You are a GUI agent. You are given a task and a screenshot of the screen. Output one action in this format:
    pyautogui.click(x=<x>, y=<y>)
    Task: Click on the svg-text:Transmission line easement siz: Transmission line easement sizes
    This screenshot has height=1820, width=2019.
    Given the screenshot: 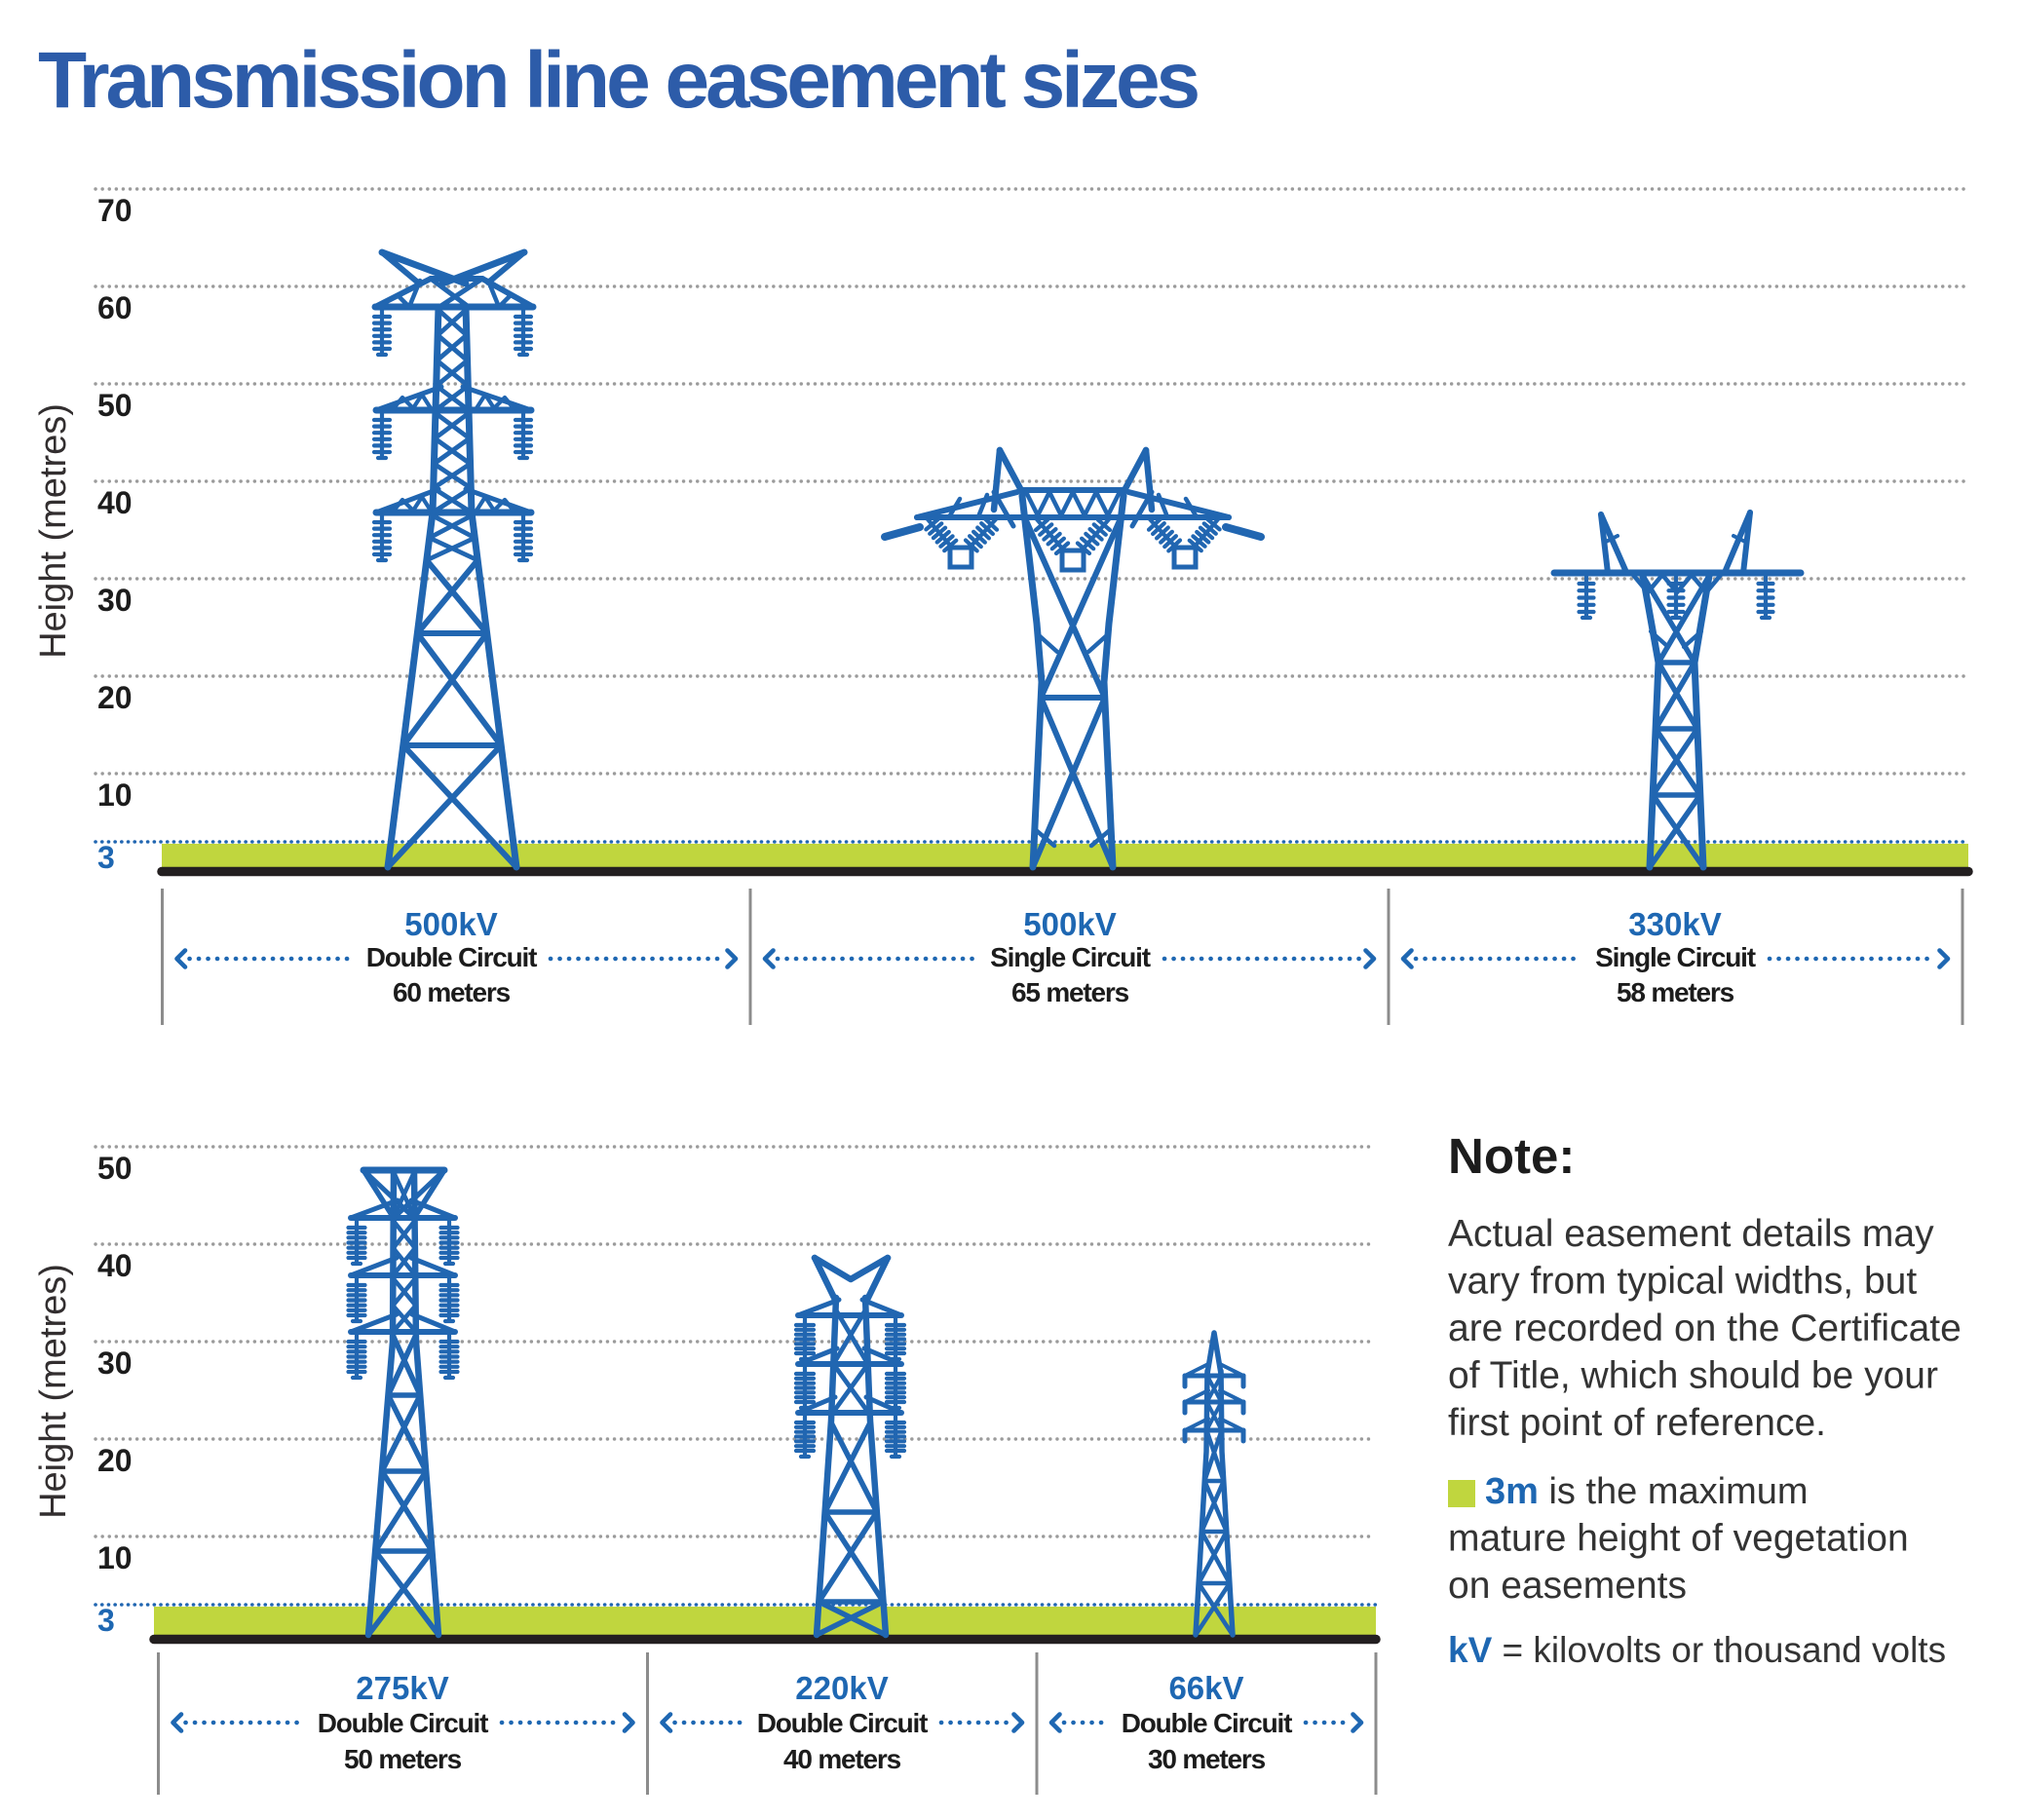 What is the action you would take?
    pyautogui.click(x=618, y=80)
    